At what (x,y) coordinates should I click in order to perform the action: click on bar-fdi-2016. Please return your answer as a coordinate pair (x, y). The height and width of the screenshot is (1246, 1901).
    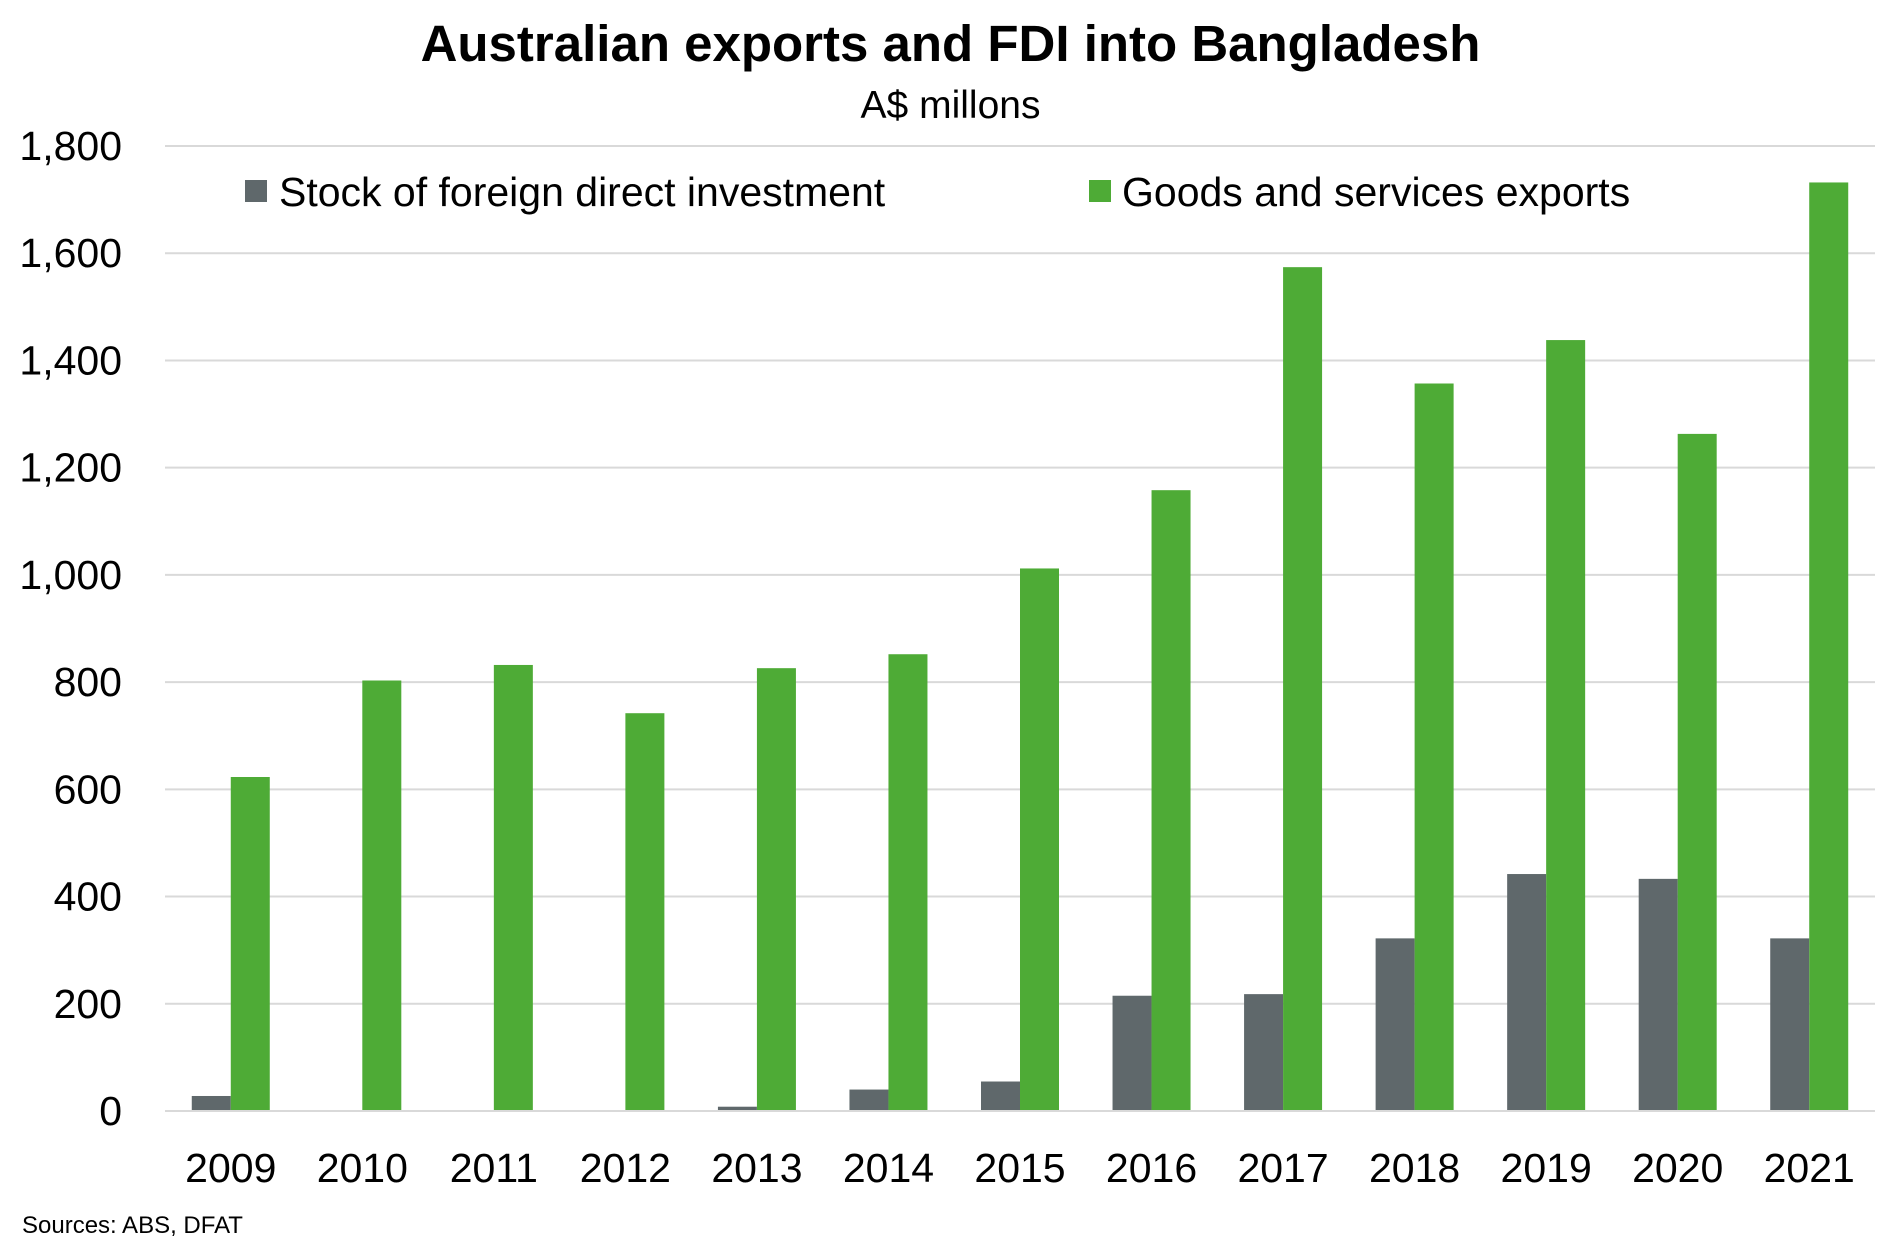
    Looking at the image, I should click on (1132, 1053).